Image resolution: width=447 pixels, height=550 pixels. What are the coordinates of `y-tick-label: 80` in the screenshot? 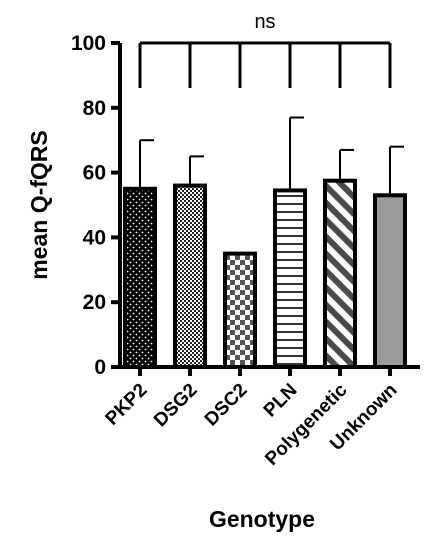 It's located at (94, 108).